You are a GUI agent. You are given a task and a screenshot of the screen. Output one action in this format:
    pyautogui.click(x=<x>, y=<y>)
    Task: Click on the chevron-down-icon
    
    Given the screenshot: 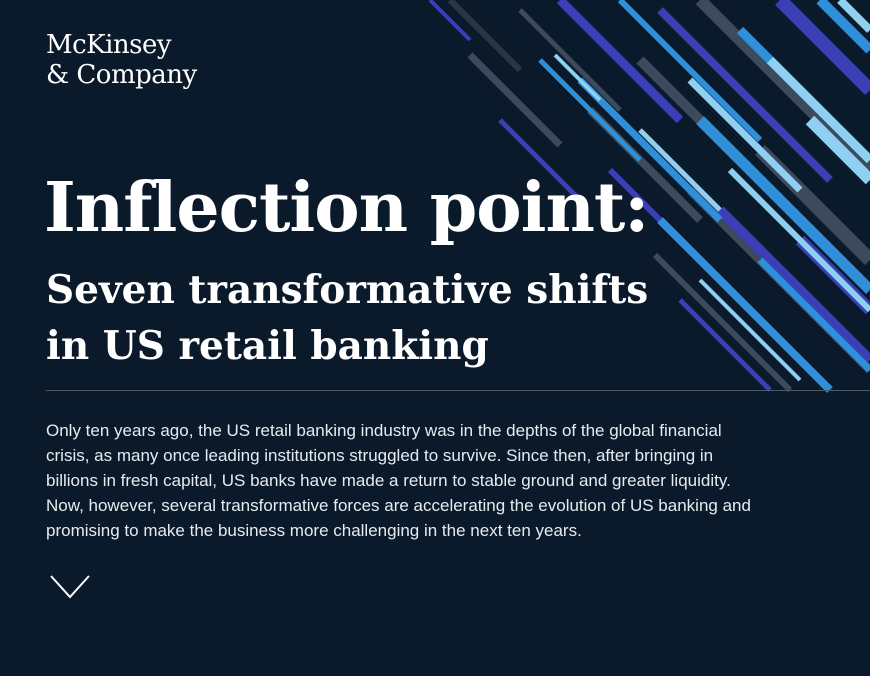 What is the action you would take?
    pyautogui.click(x=70, y=587)
    